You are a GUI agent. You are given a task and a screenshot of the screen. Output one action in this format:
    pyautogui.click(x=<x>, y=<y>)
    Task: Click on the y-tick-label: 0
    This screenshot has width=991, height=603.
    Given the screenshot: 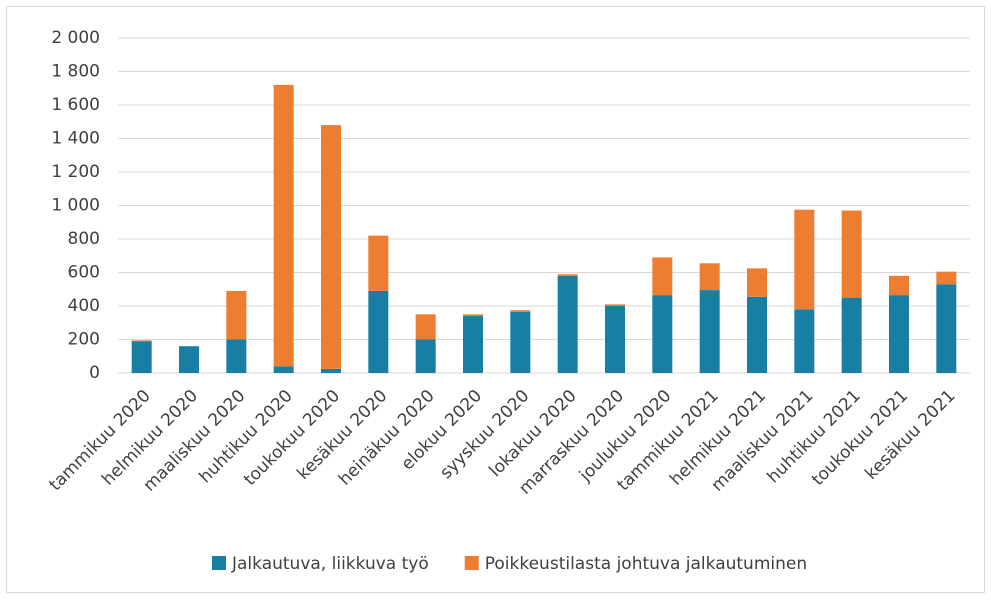 What is the action you would take?
    pyautogui.click(x=94, y=373)
    